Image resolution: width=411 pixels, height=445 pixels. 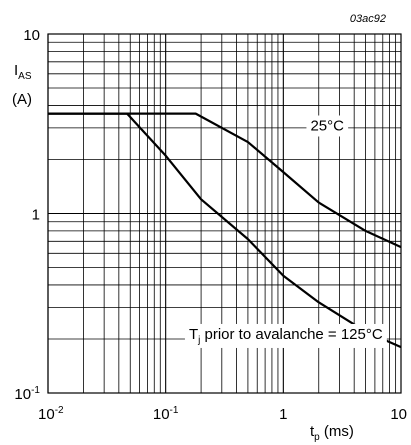 What do you see at coordinates (283, 414) in the screenshot?
I see `x-tick-label: 1` at bounding box center [283, 414].